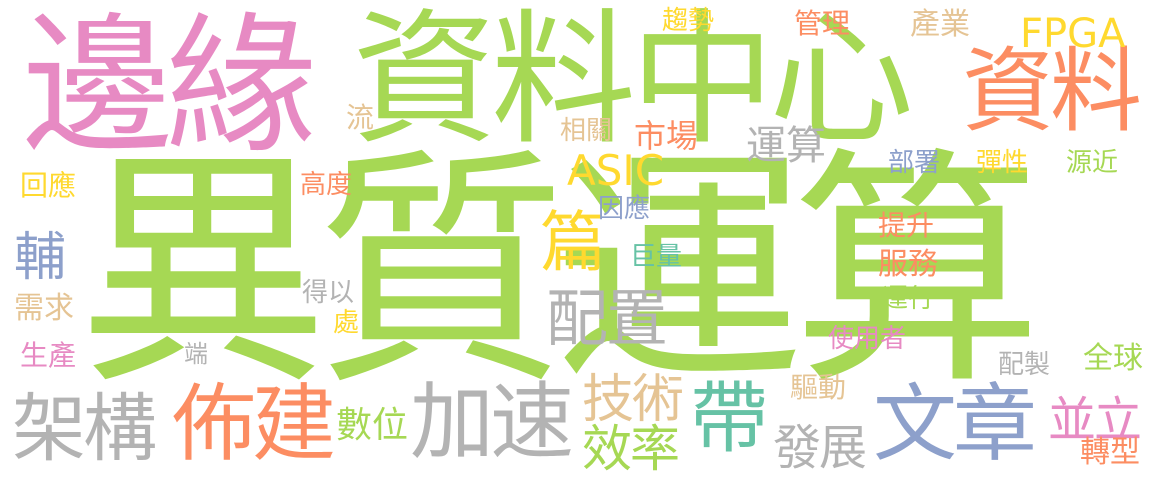 This screenshot has height=482, width=1175. I want to click on word-jiasu: 加速, so click(492, 422).